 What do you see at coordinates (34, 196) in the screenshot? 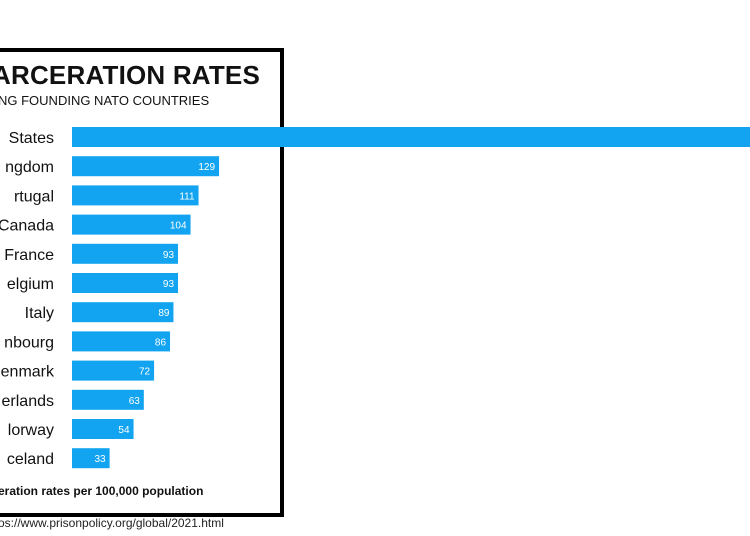
I see `category-label: rtugal` at bounding box center [34, 196].